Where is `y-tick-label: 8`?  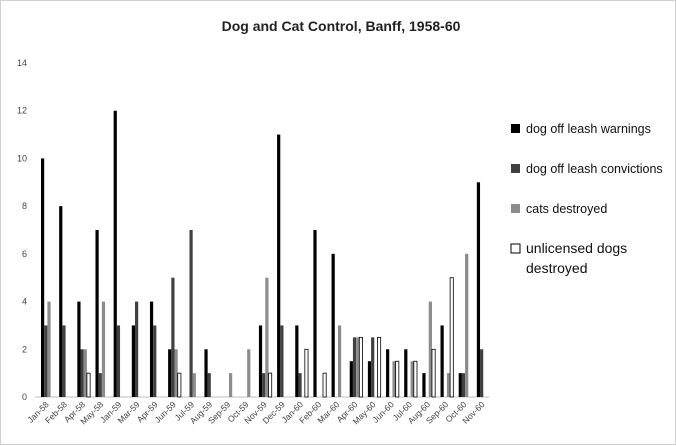 y-tick-label: 8 is located at coordinates (24, 206).